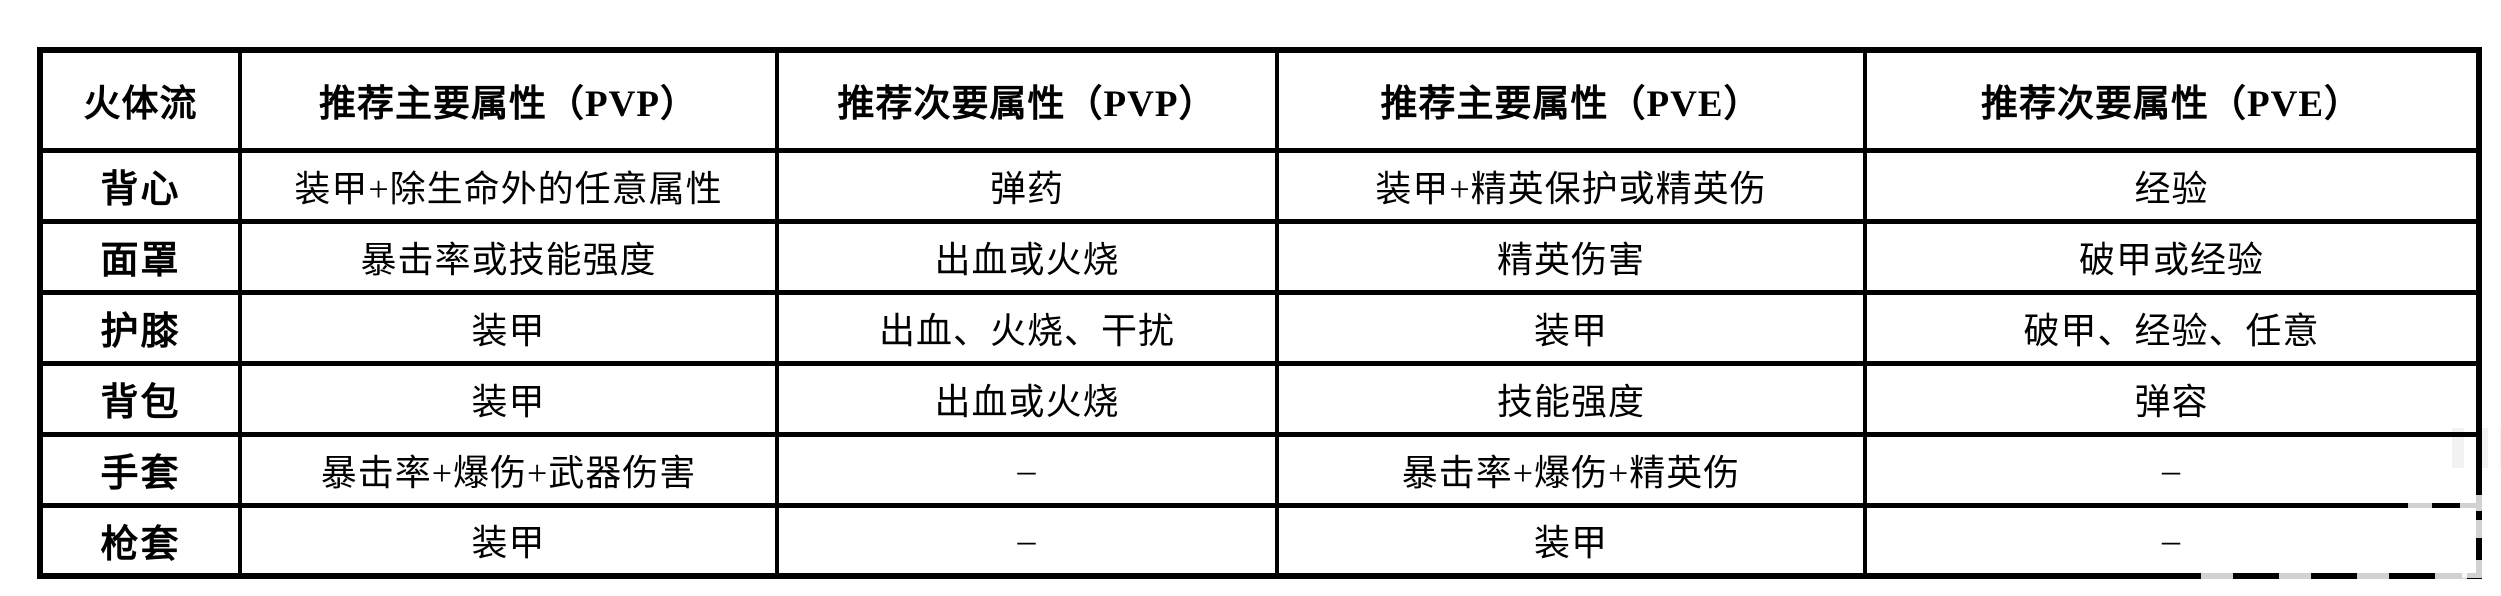  What do you see at coordinates (140, 469) in the screenshot?
I see `row-label-gloves: 手套` at bounding box center [140, 469].